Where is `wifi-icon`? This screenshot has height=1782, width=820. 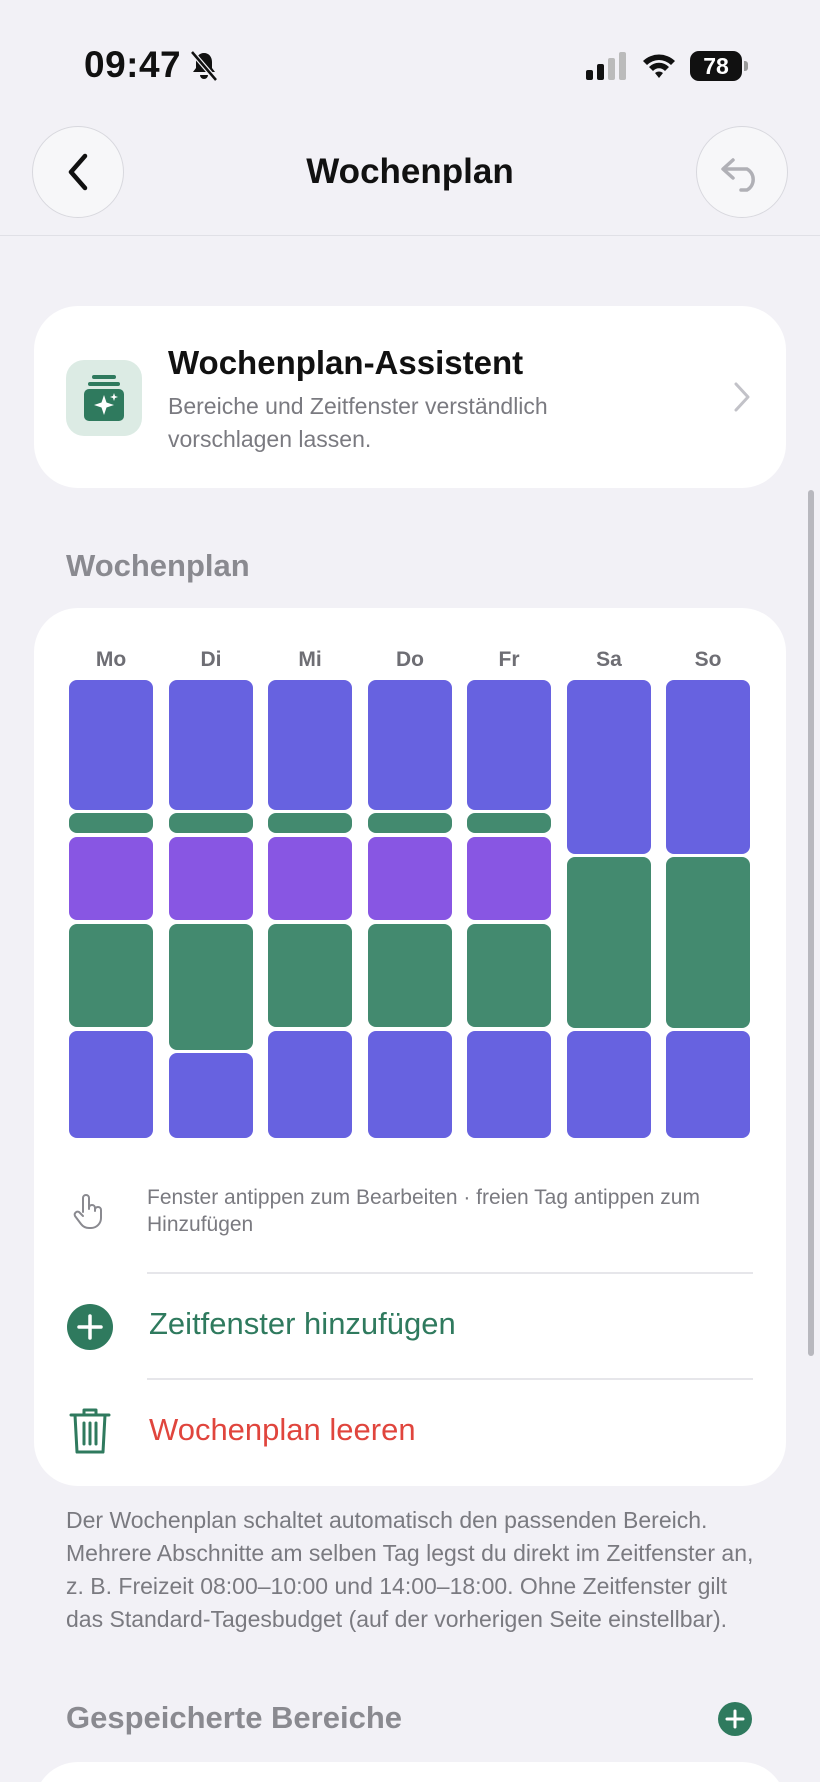
wifi-icon is located at coordinates (659, 66).